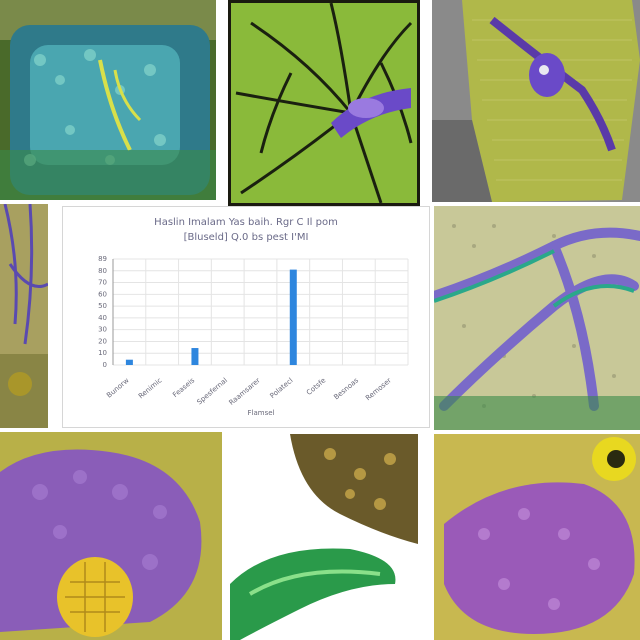 Image resolution: width=640 pixels, height=640 pixels. Describe the element at coordinates (111, 536) in the screenshot. I see `collage-tile-purple-organ` at that location.